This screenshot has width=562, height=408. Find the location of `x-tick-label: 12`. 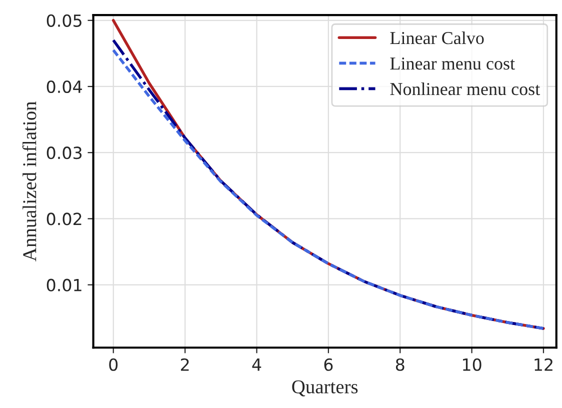

x-tick-label: 12 is located at coordinates (543, 364).